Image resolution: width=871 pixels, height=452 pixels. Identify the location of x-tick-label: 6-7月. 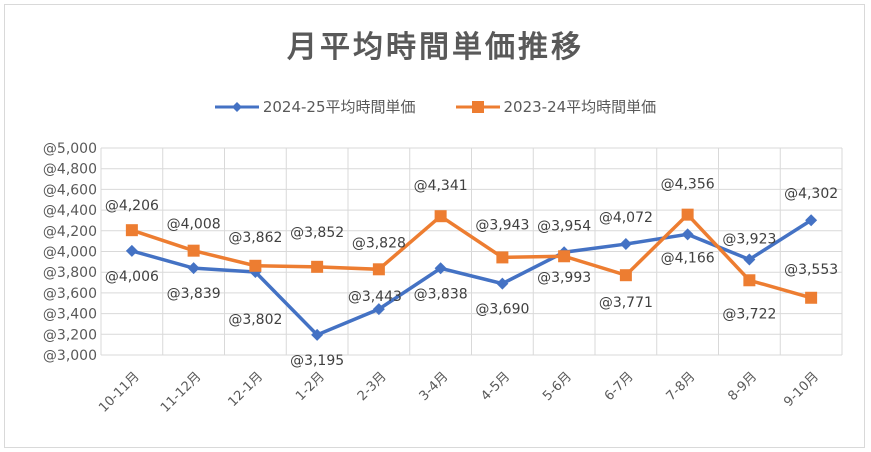
(619, 386).